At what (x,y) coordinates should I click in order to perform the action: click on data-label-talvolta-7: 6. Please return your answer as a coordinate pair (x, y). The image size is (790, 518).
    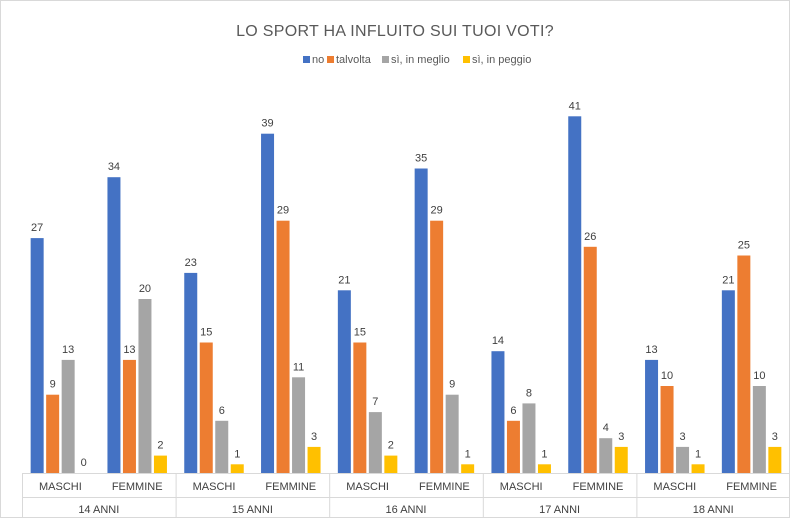
    Looking at the image, I should click on (513, 411).